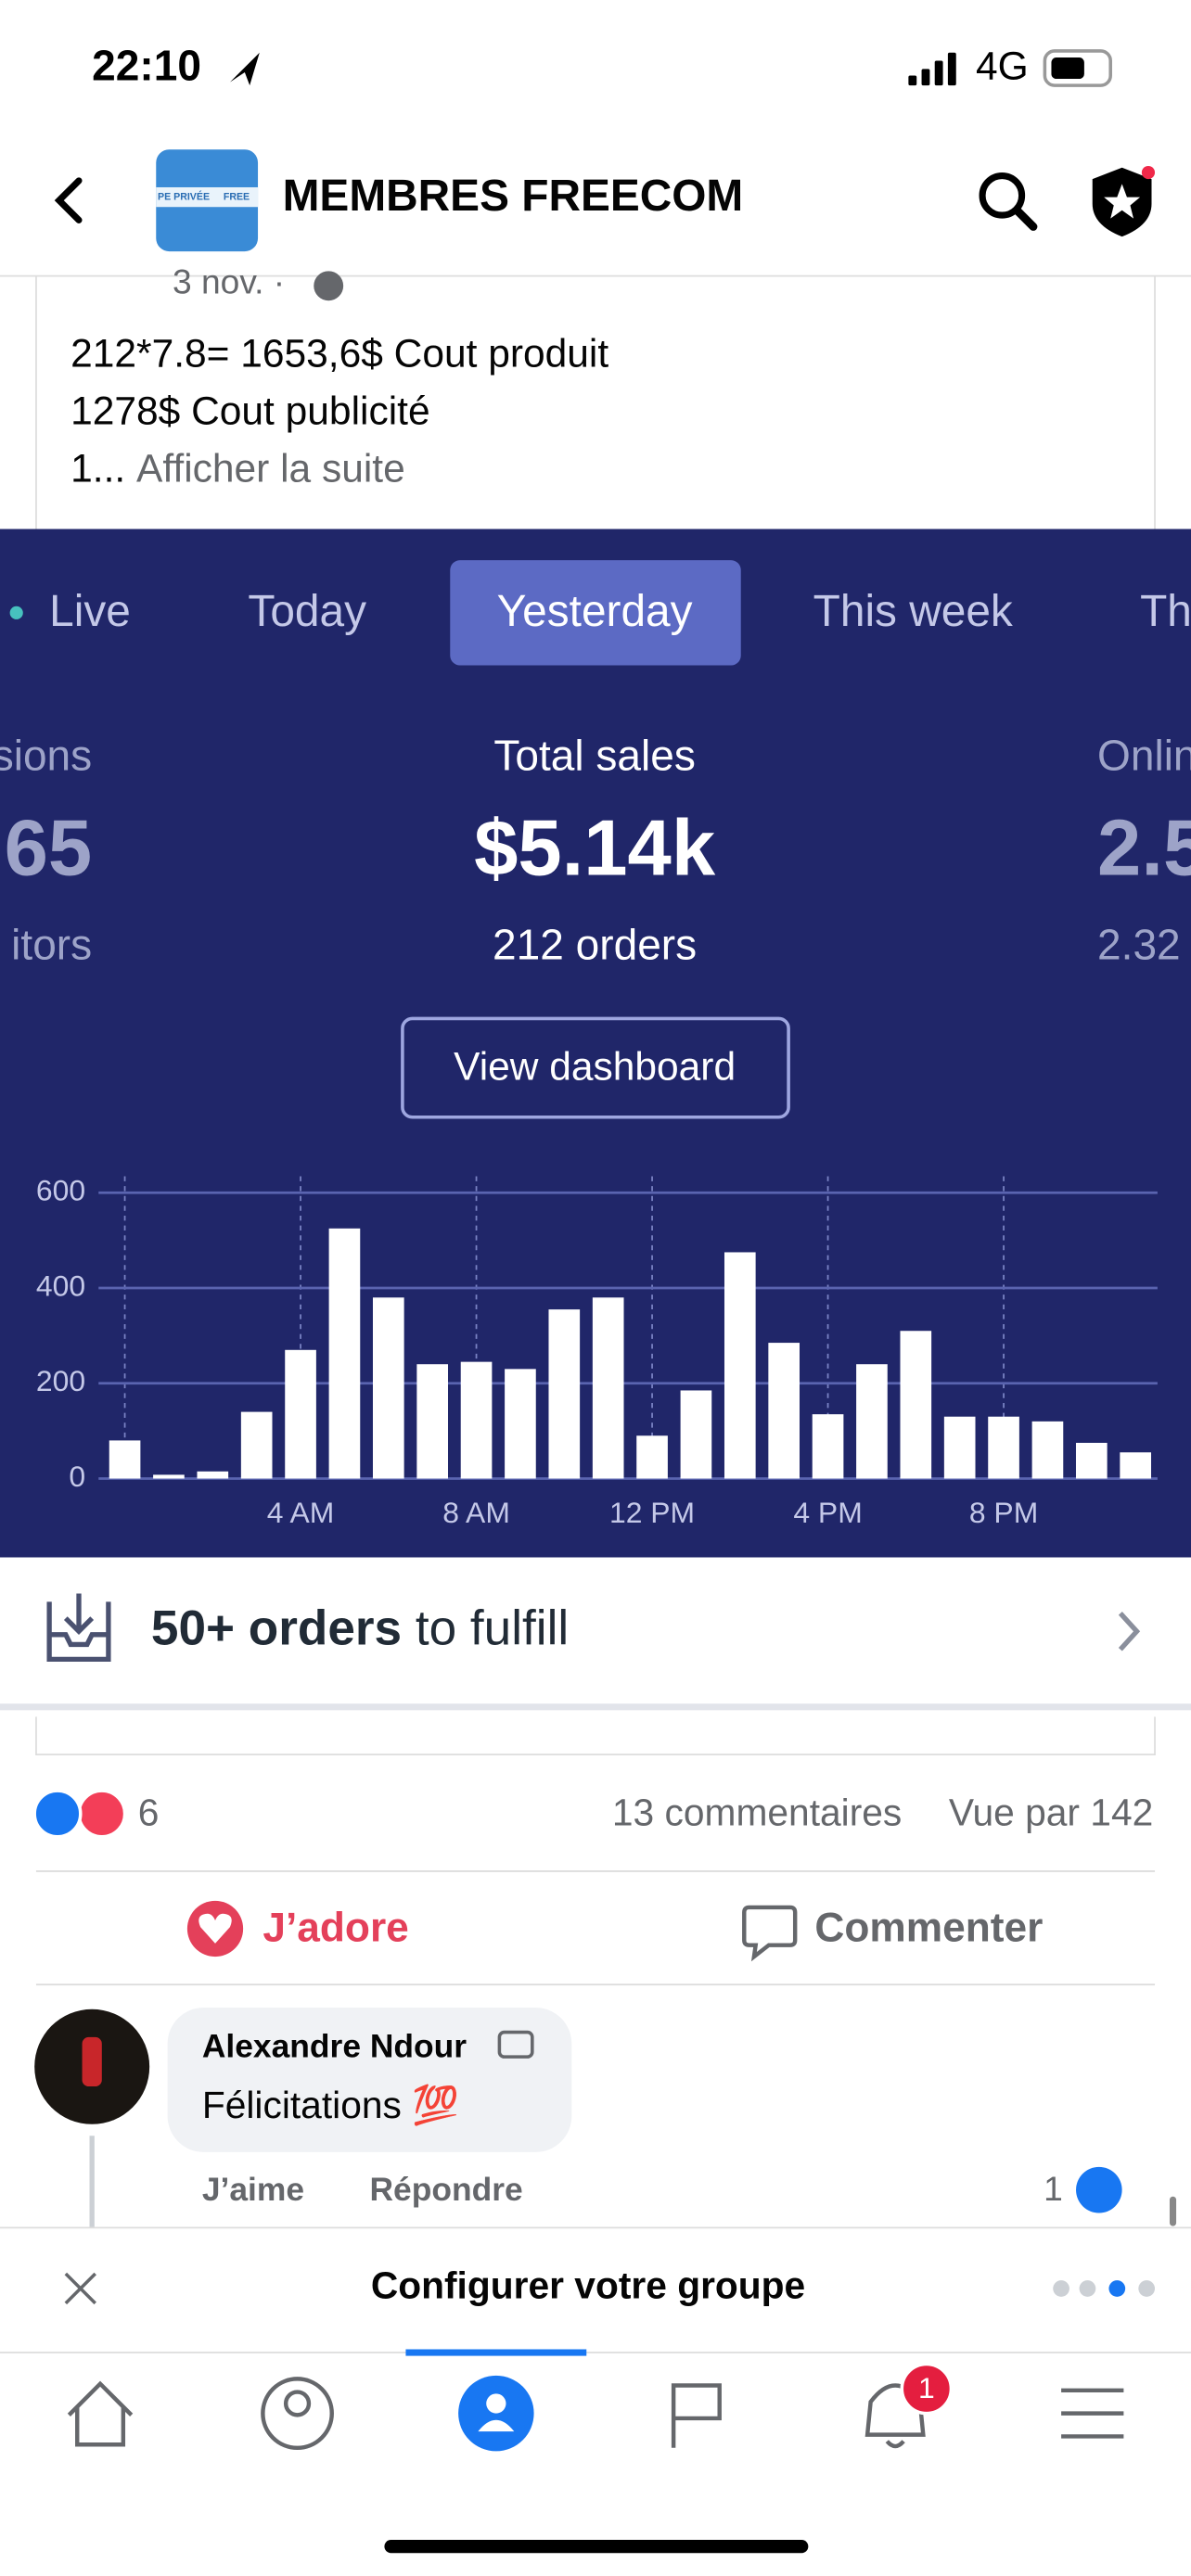  Describe the element at coordinates (595, 1736) in the screenshot. I see `card-border` at that location.